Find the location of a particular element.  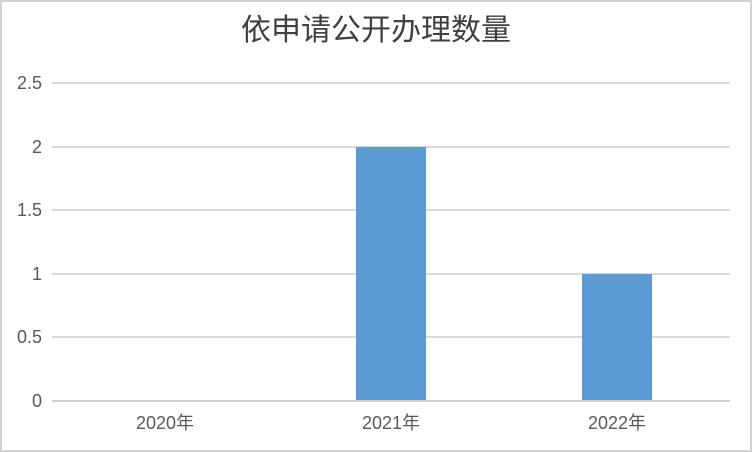

x-tick-label: 2022年 is located at coordinates (617, 423).